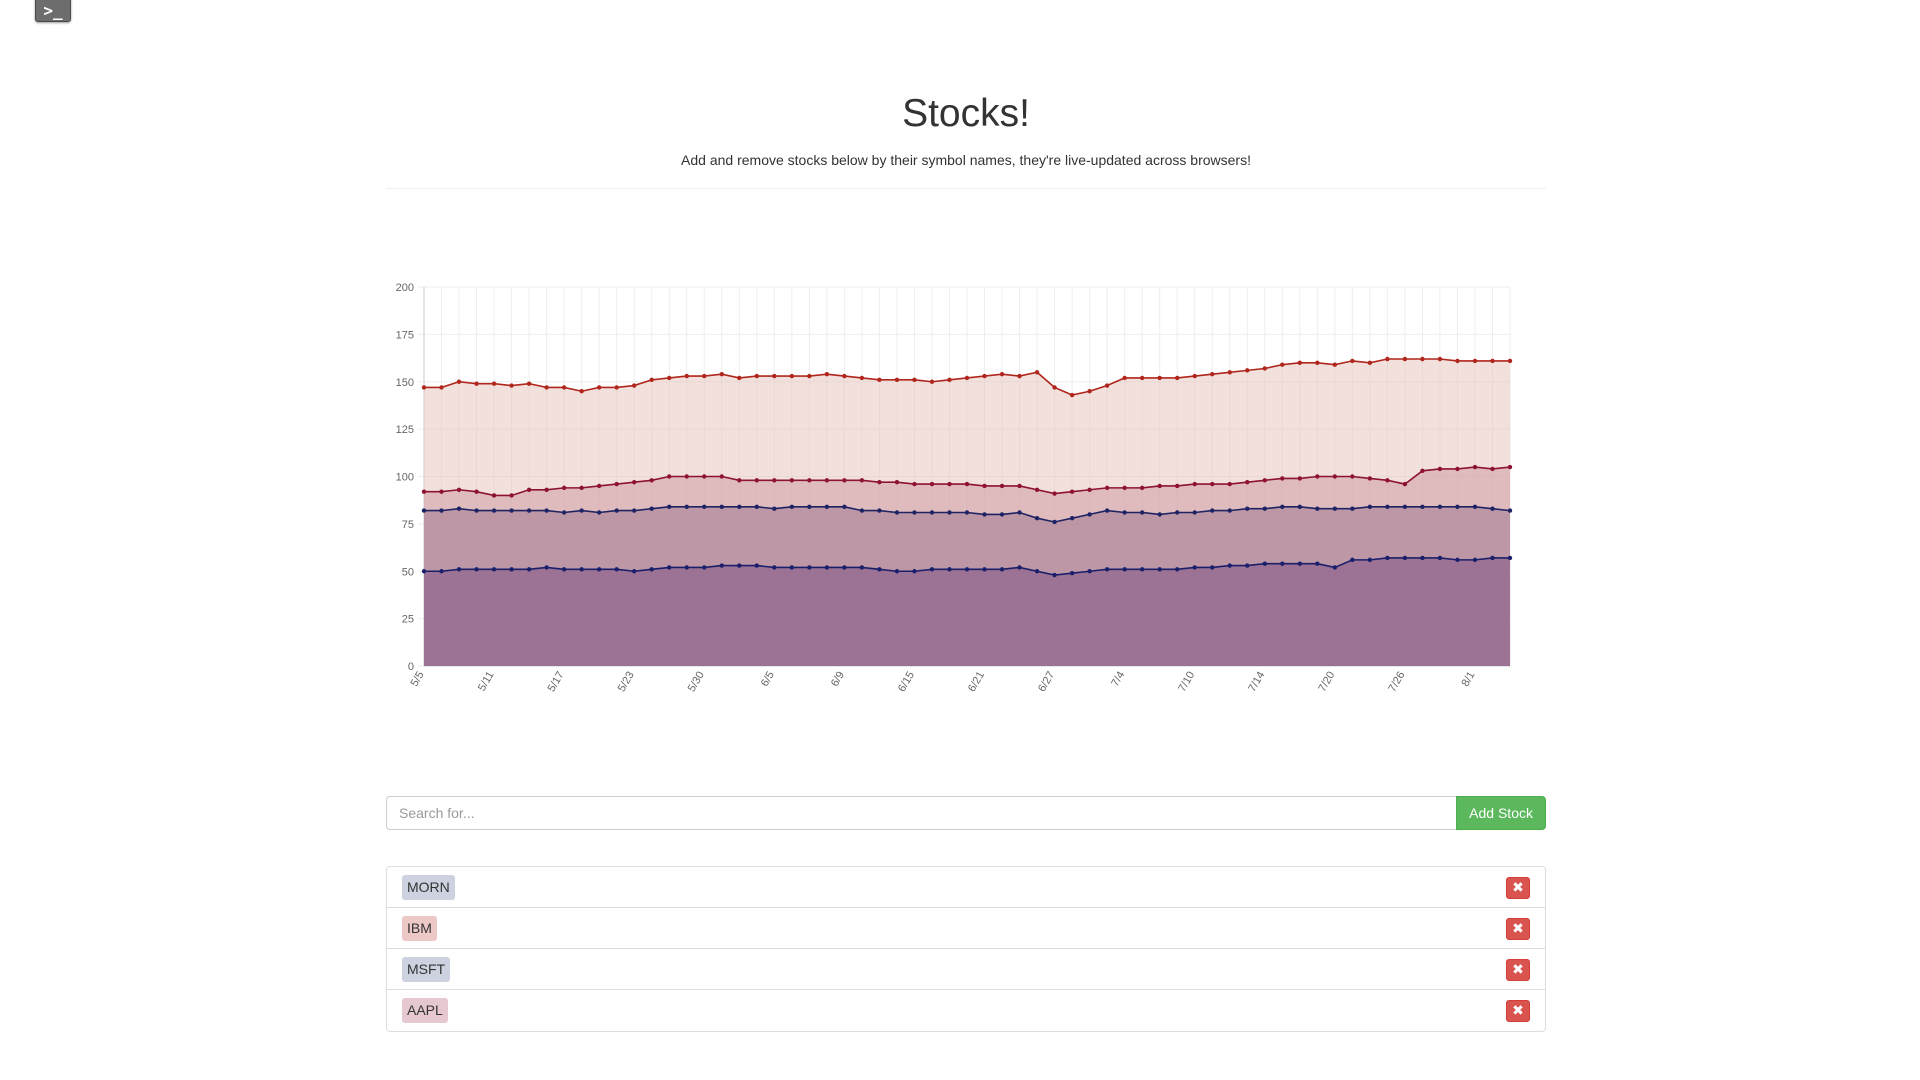  Describe the element at coordinates (426, 969) in the screenshot. I see `stock-symbol-badge: MSFT` at that location.